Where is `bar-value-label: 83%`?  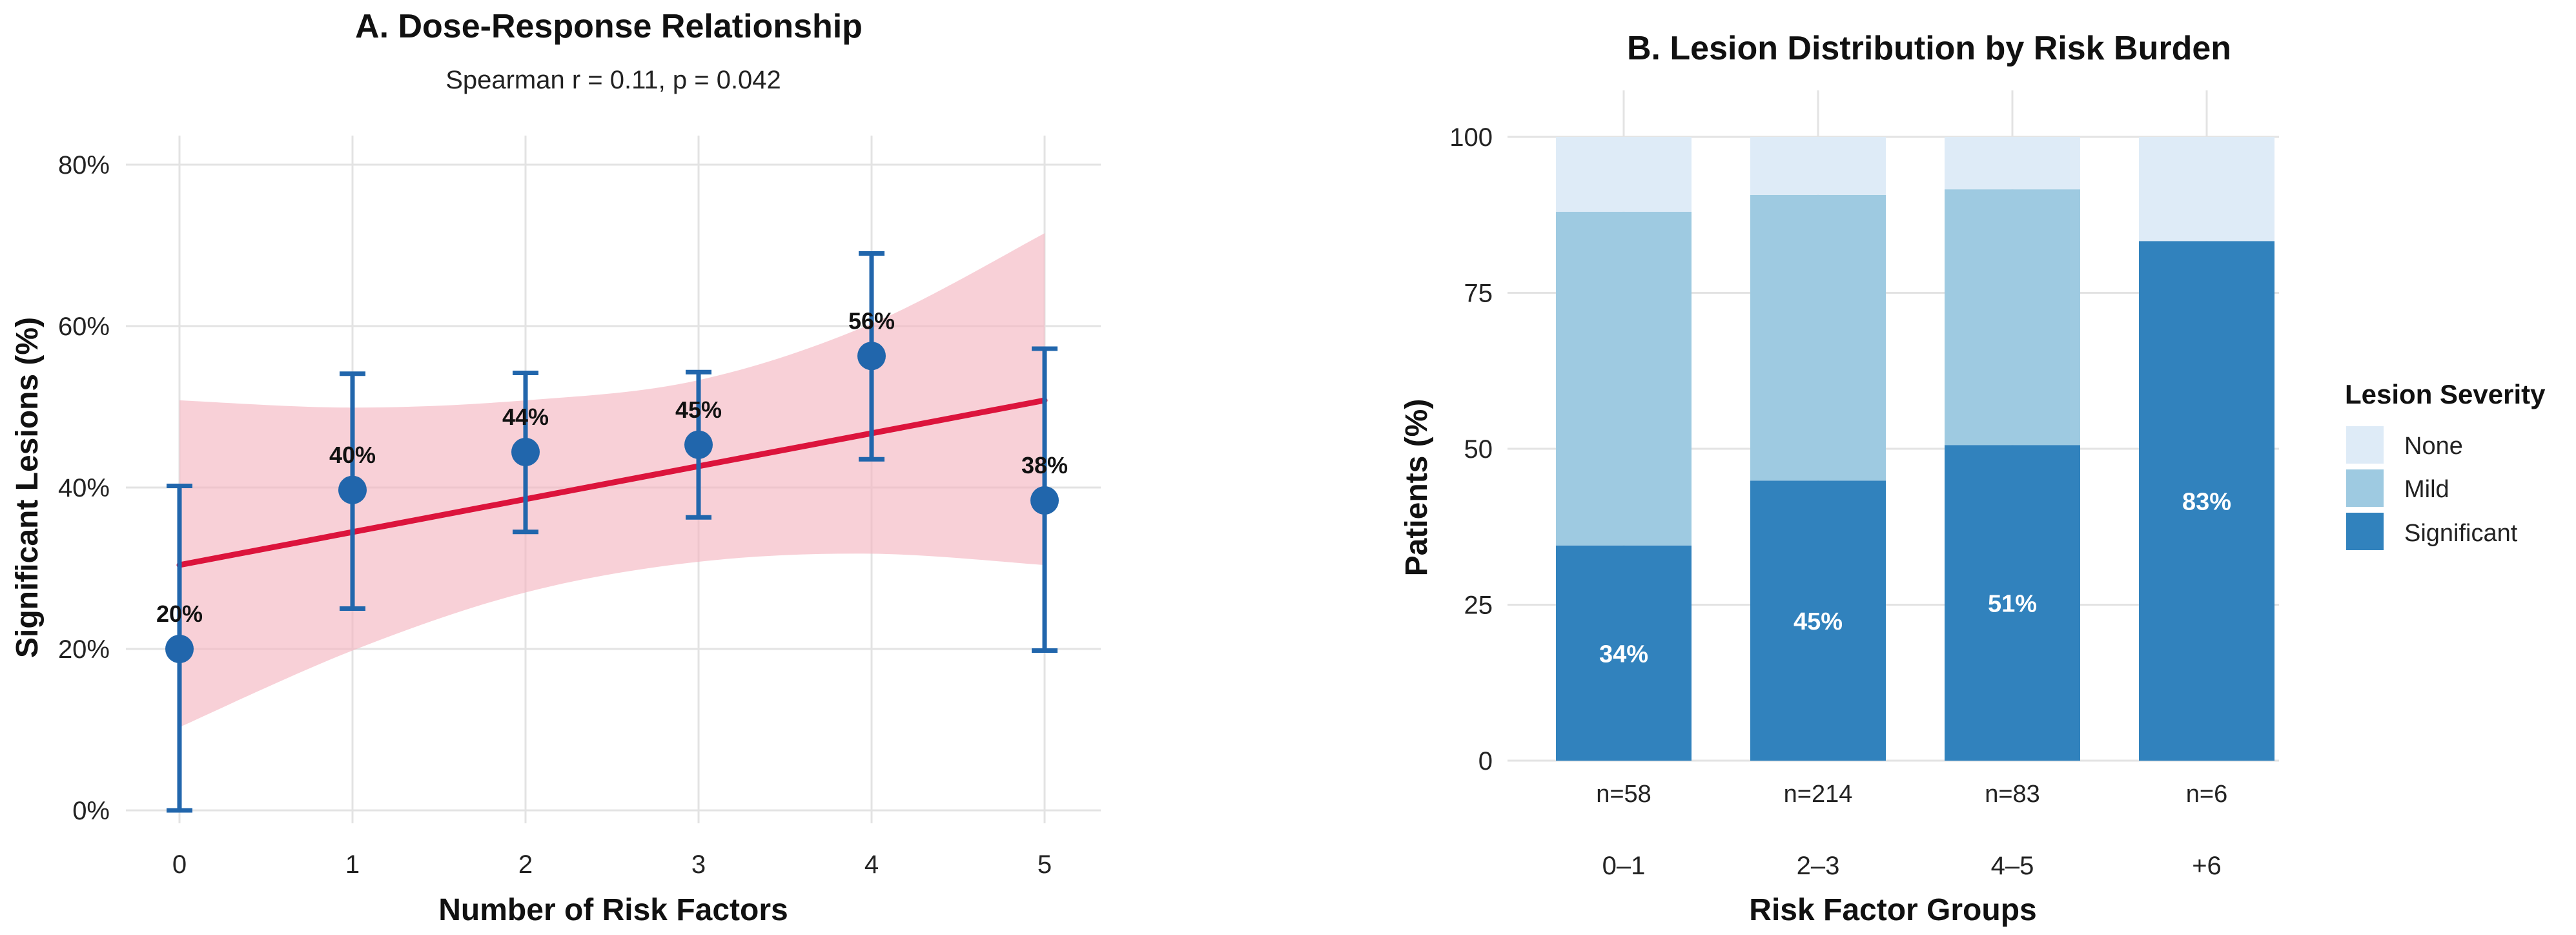 bar-value-label: 83% is located at coordinates (2207, 502).